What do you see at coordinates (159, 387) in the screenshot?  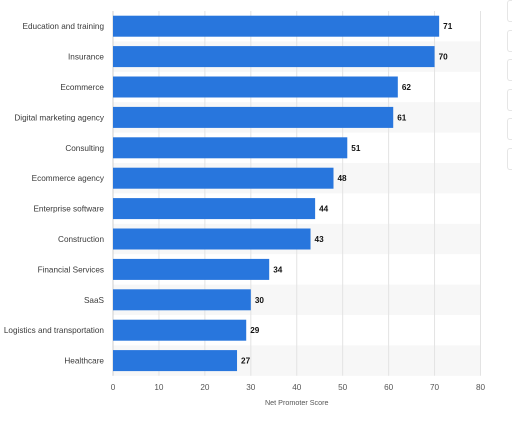 I see `x-tick-label: 10` at bounding box center [159, 387].